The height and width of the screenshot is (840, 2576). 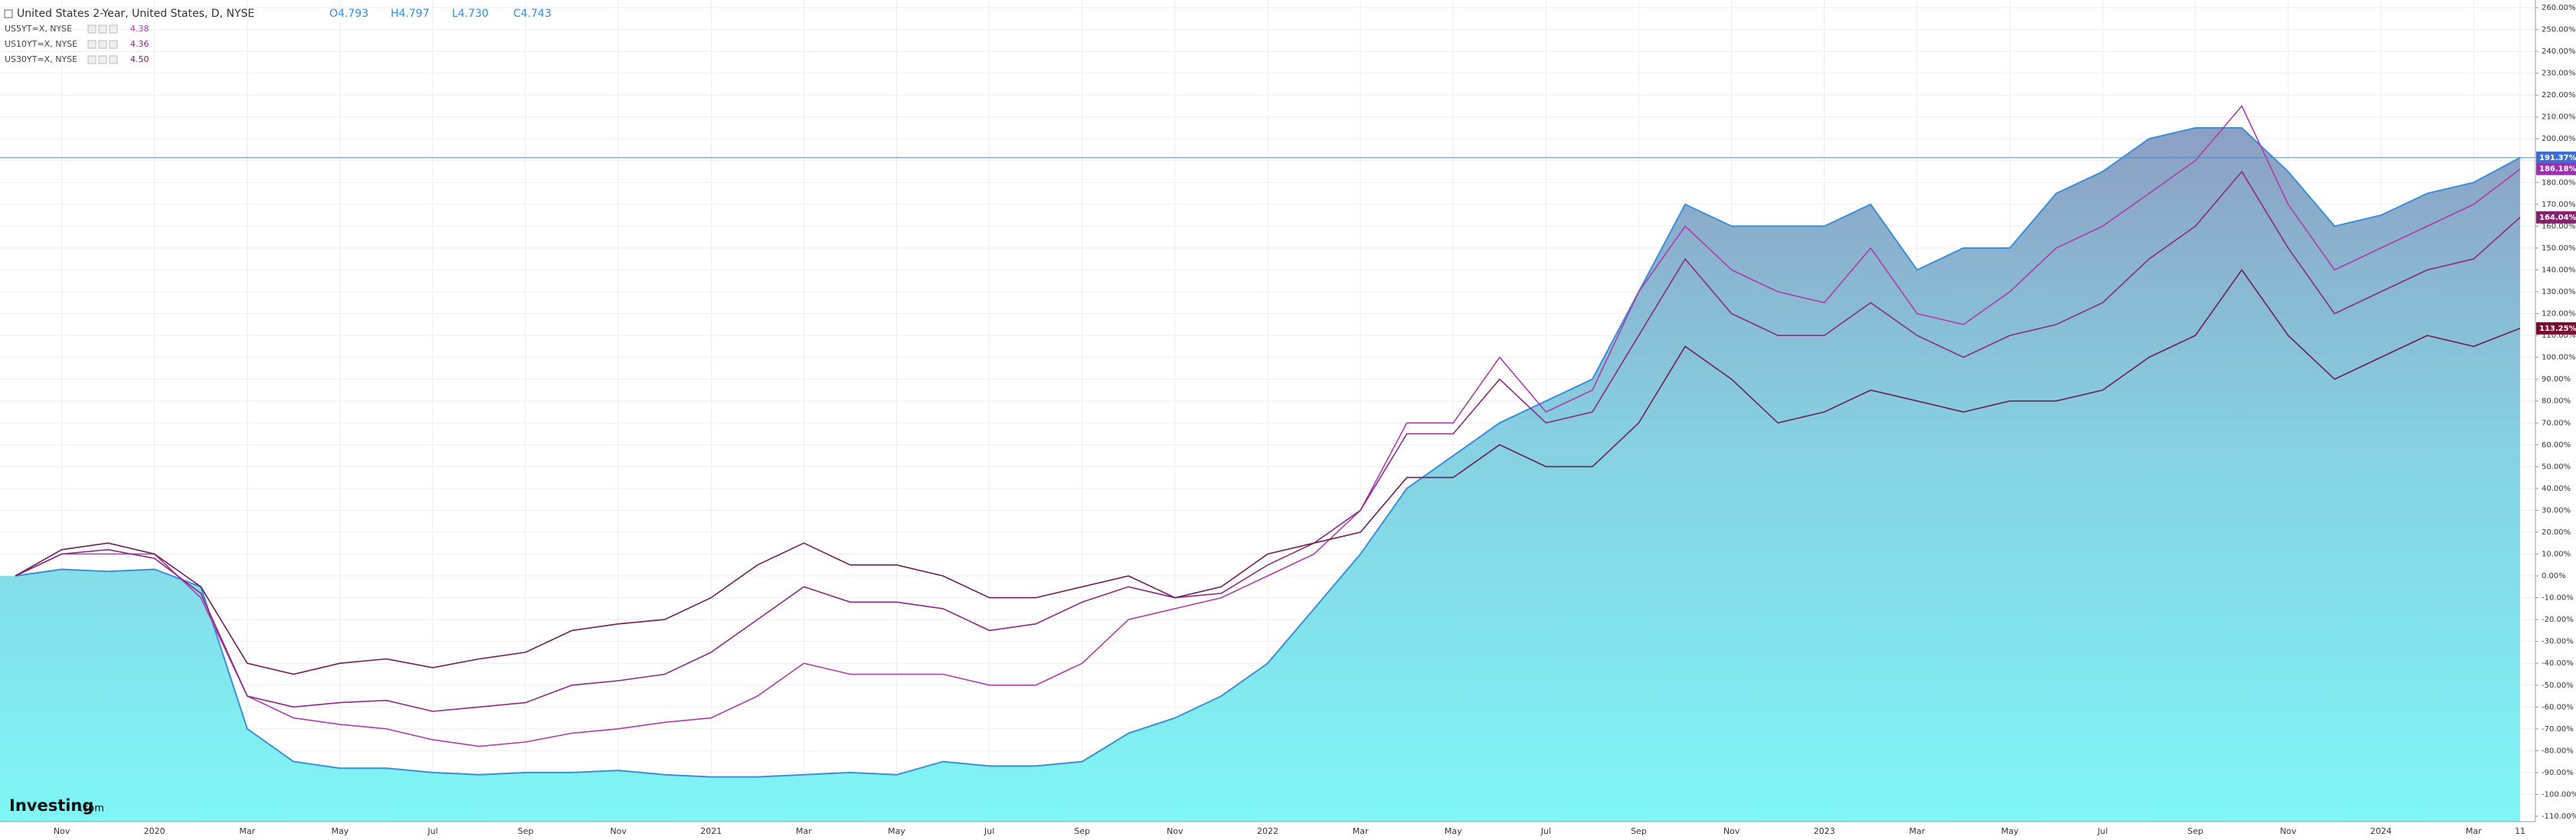 I want to click on y-tick-label: 50.00%, so click(x=2556, y=466).